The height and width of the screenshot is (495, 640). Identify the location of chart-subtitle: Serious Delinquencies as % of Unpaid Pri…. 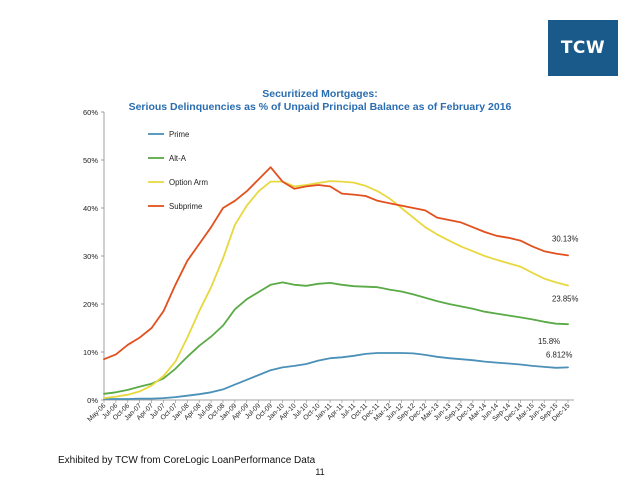
(320, 107).